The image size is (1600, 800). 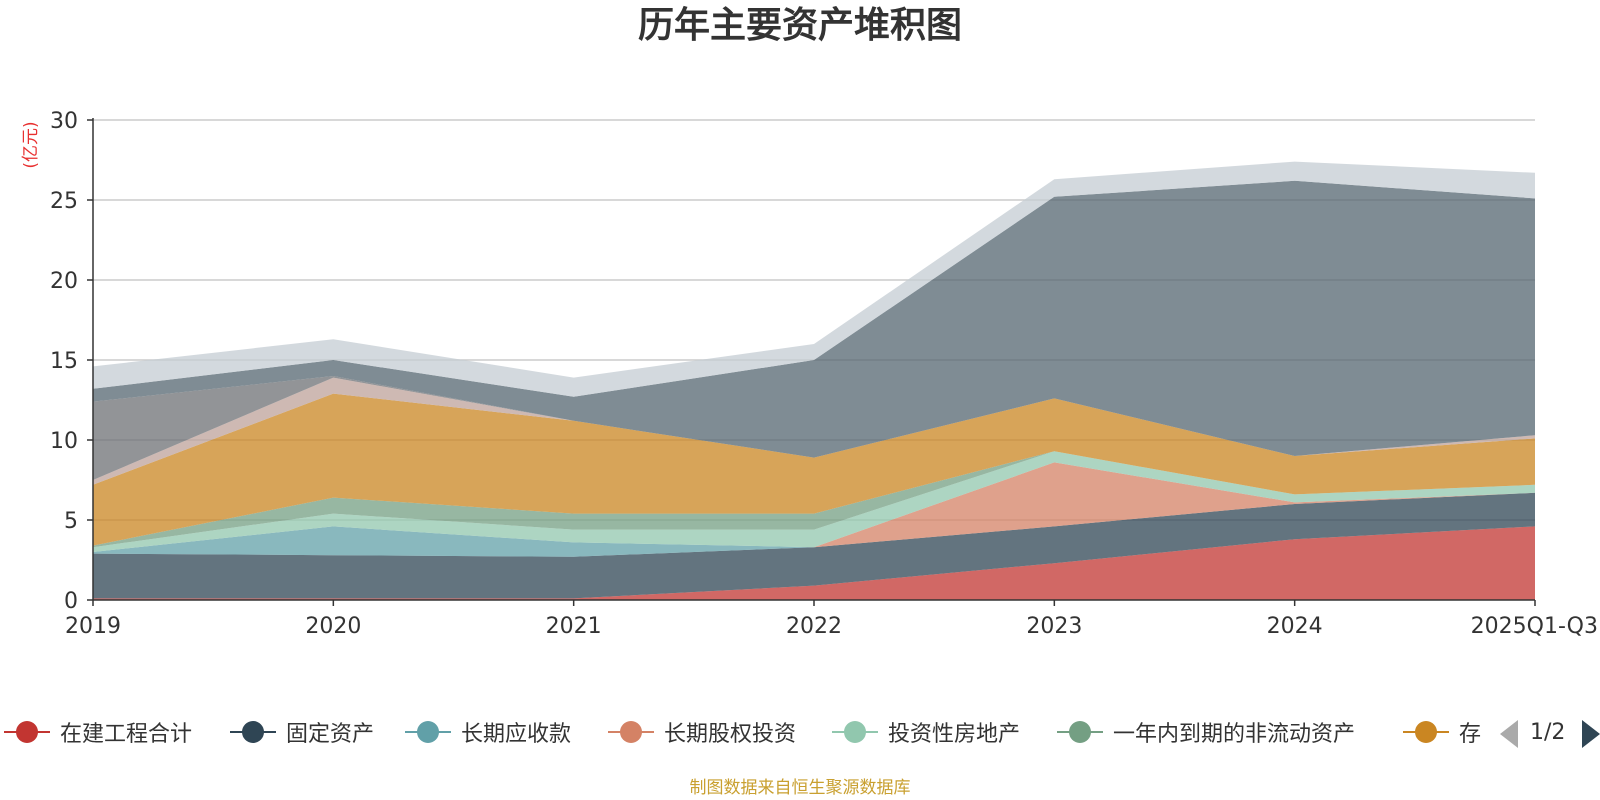 I want to click on y-tick-label: 15, so click(x=64, y=361).